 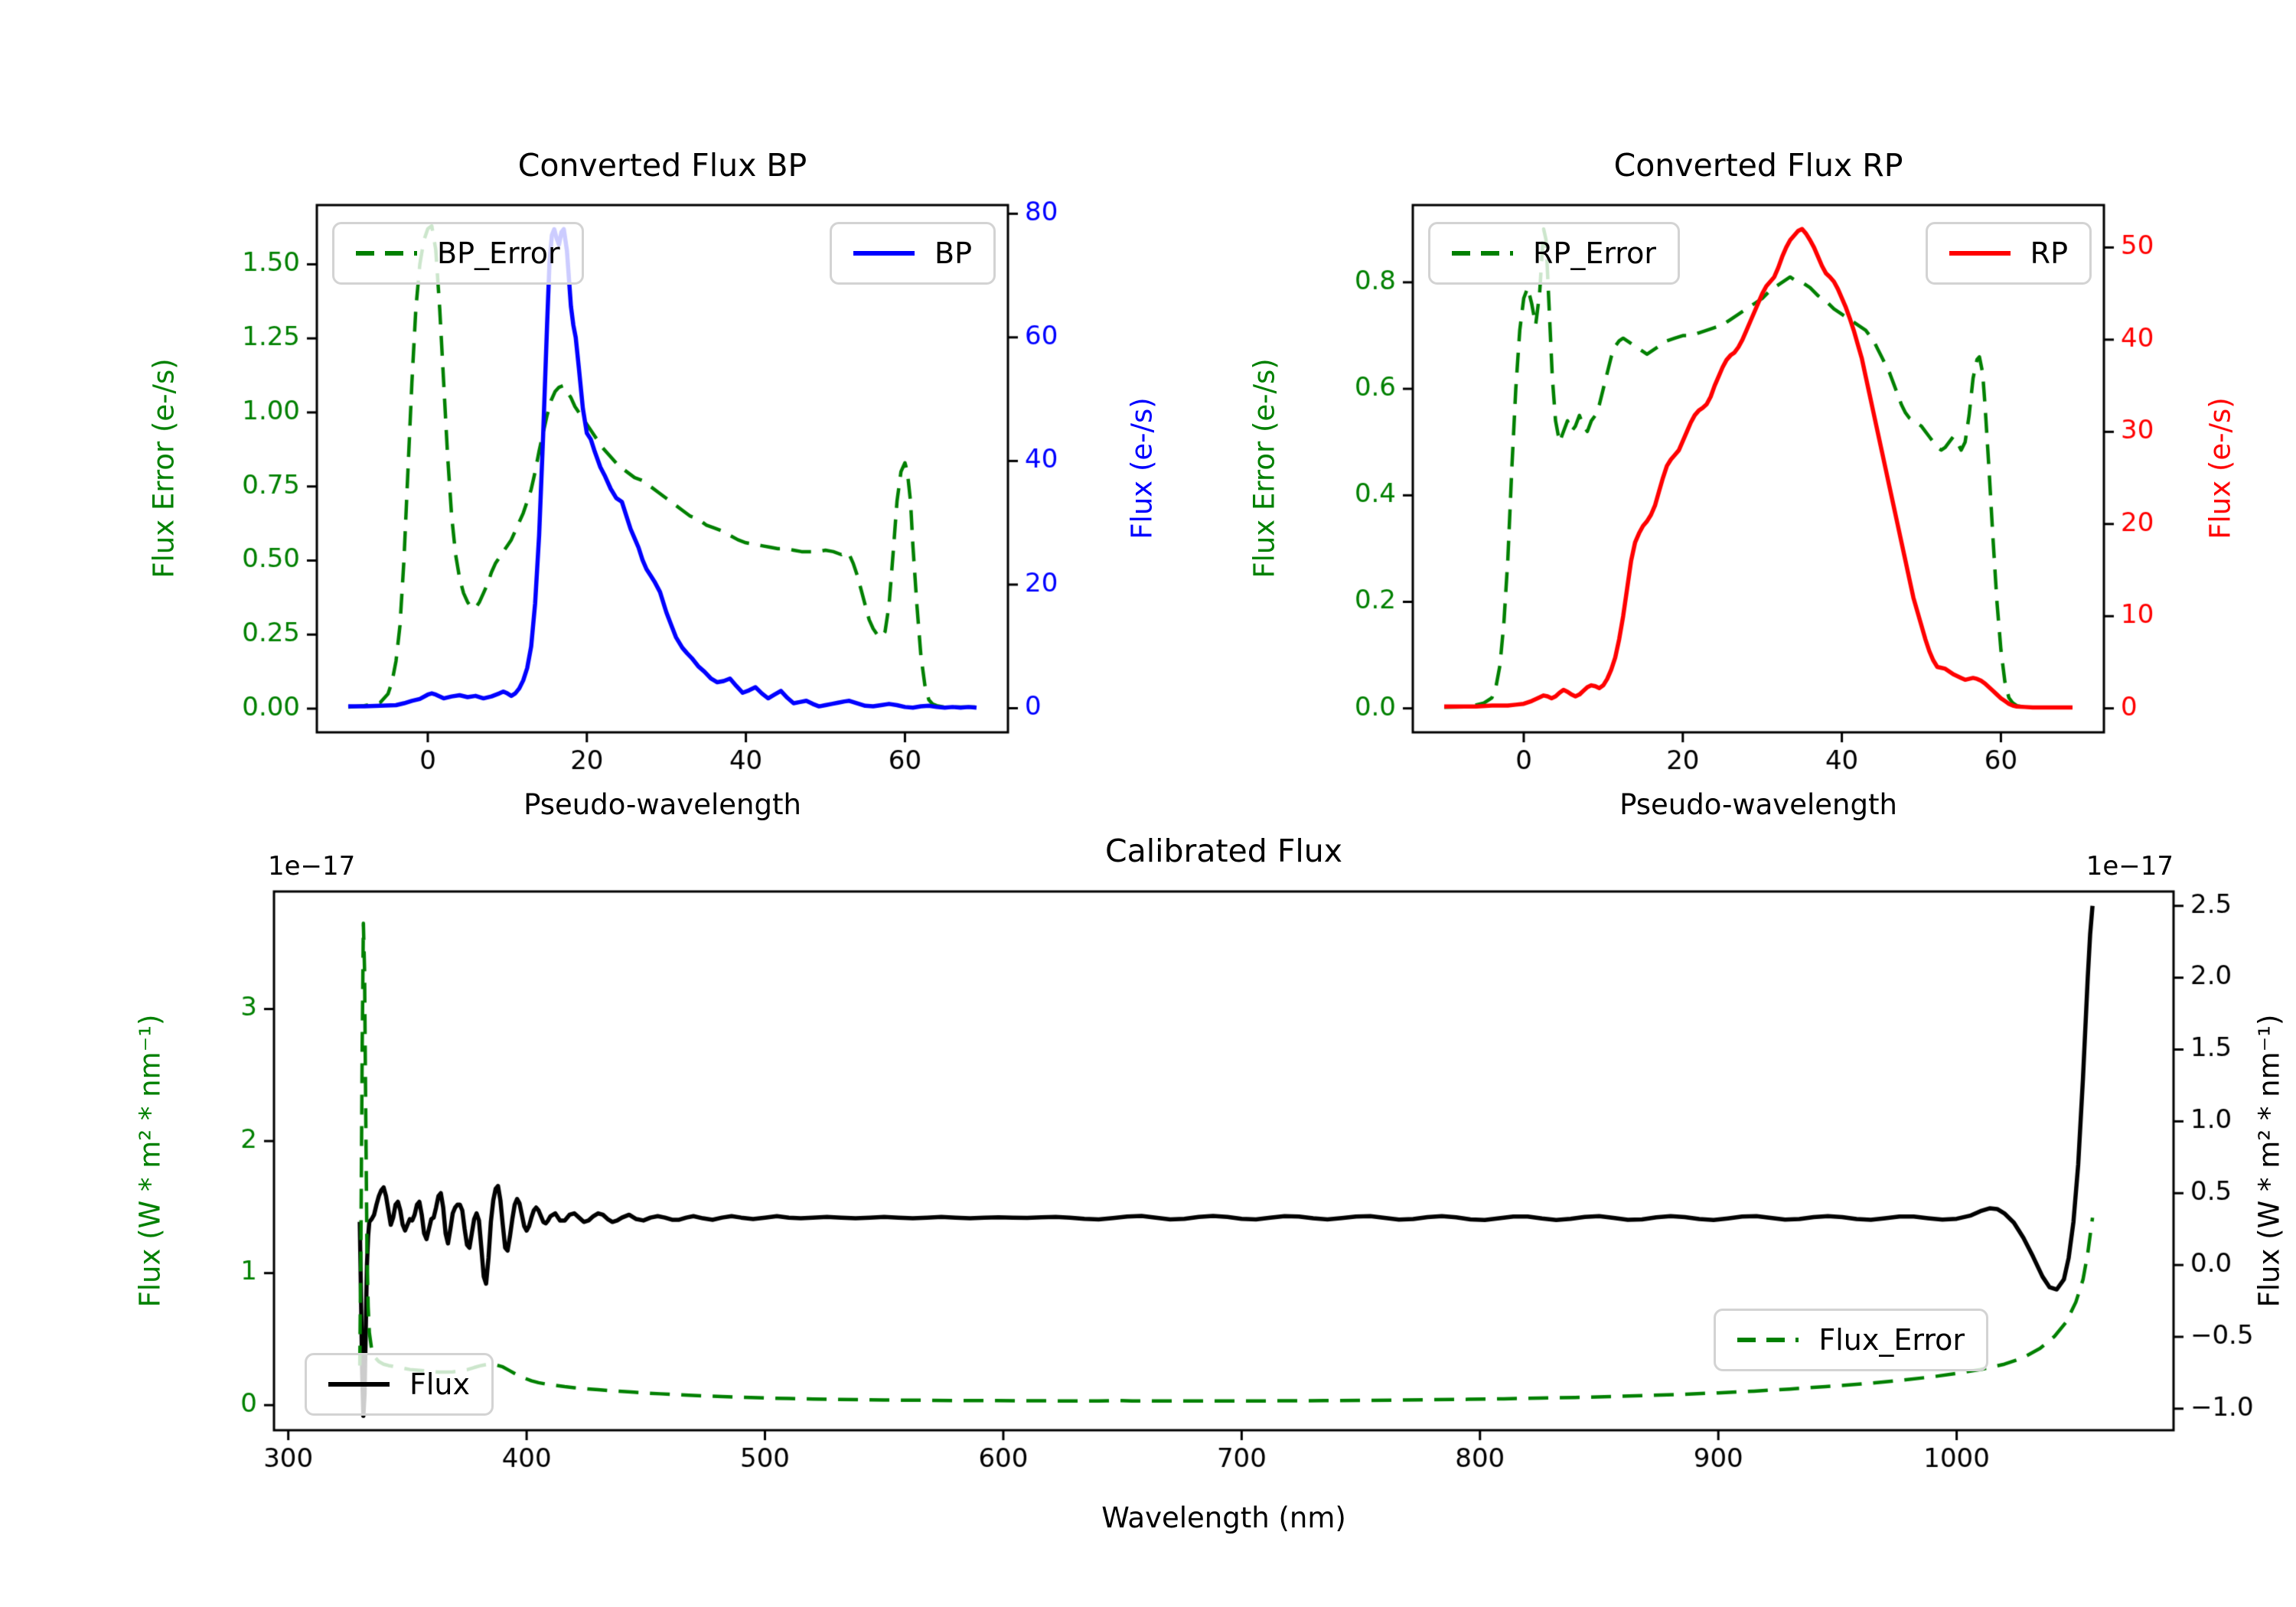 I want to click on cal-plot-title: Calibrated Flux, so click(x=1223, y=851).